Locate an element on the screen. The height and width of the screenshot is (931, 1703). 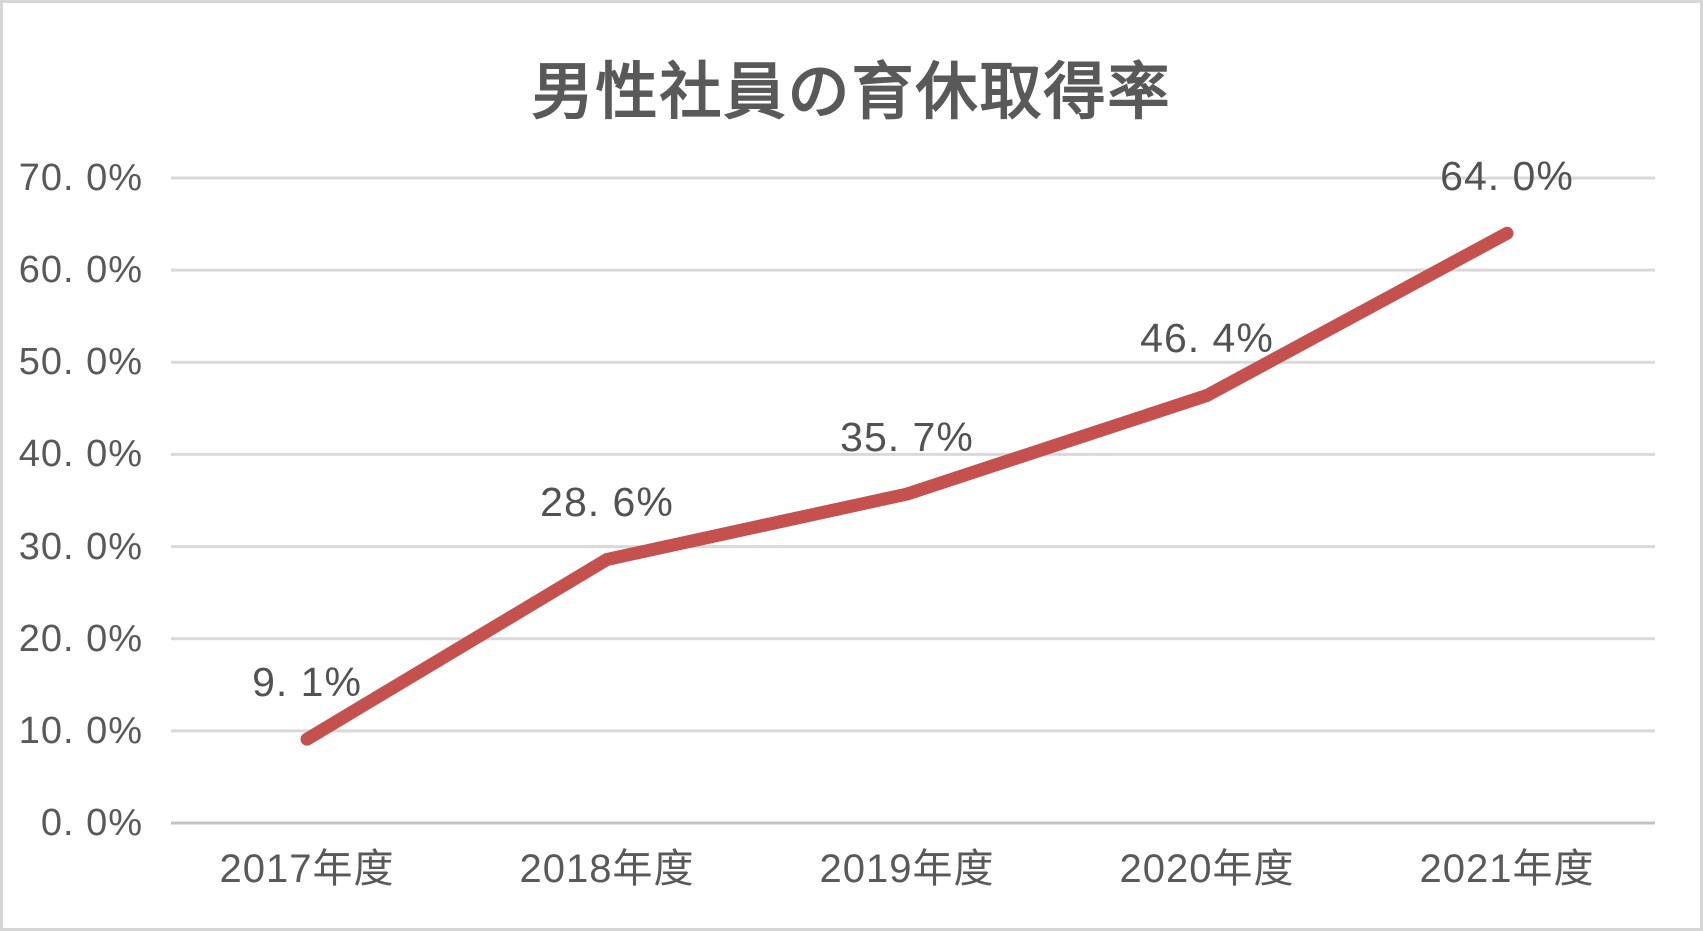
x-axis-label: 2020年度 is located at coordinates (1207, 869).